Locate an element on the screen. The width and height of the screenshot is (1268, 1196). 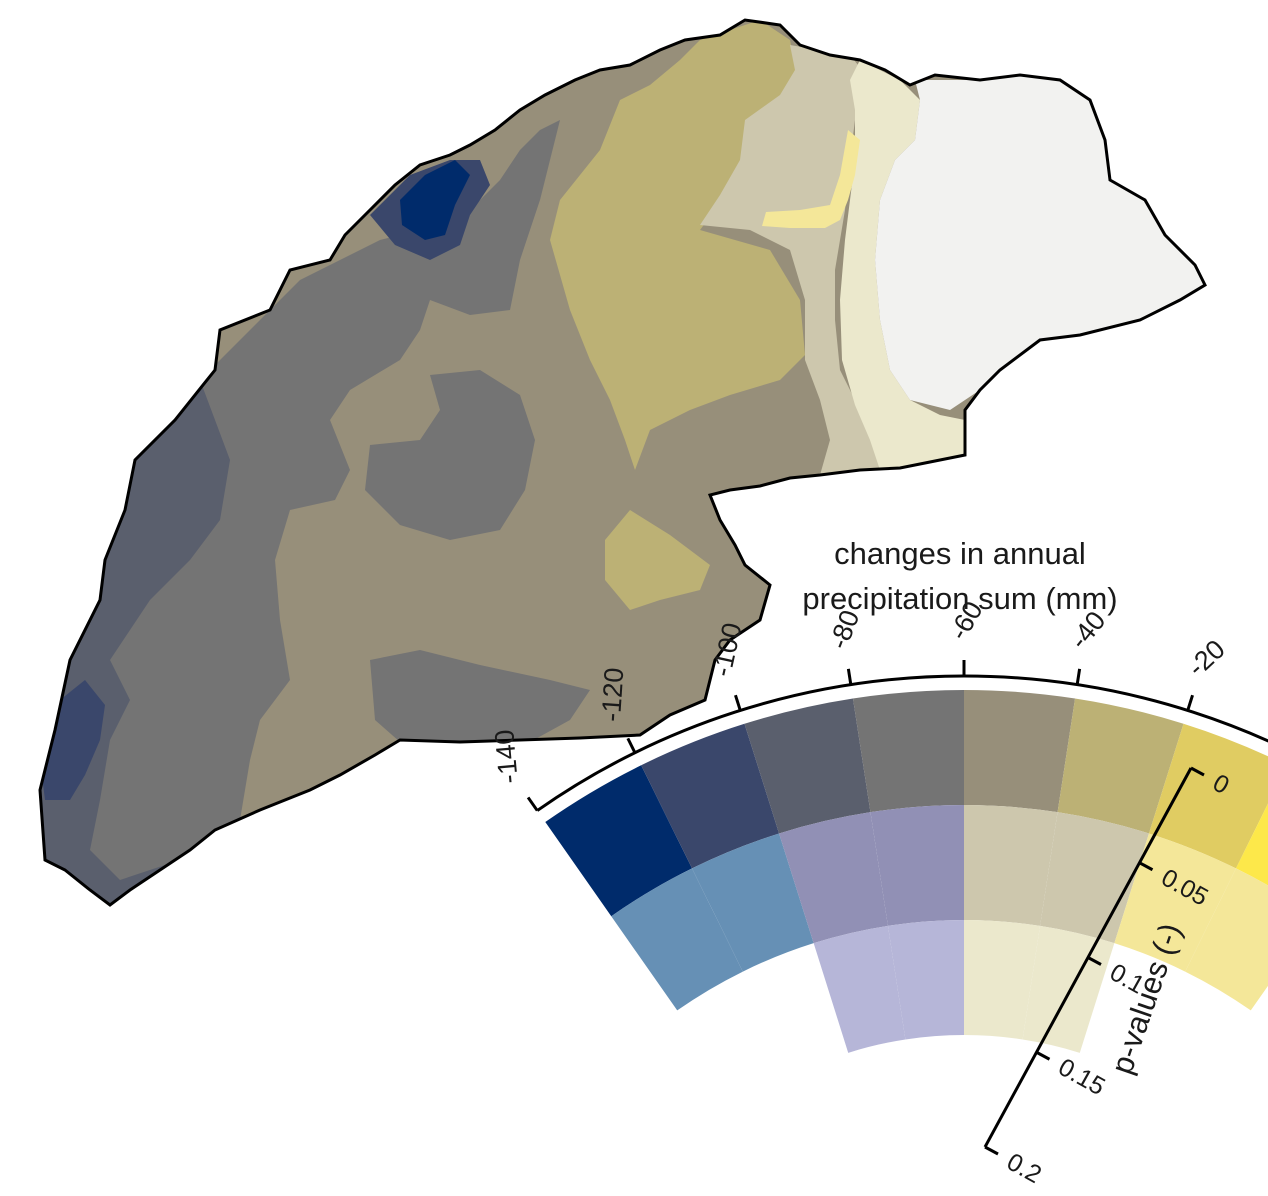
change-tick-label-4: -60 is located at coordinates (965, 620).